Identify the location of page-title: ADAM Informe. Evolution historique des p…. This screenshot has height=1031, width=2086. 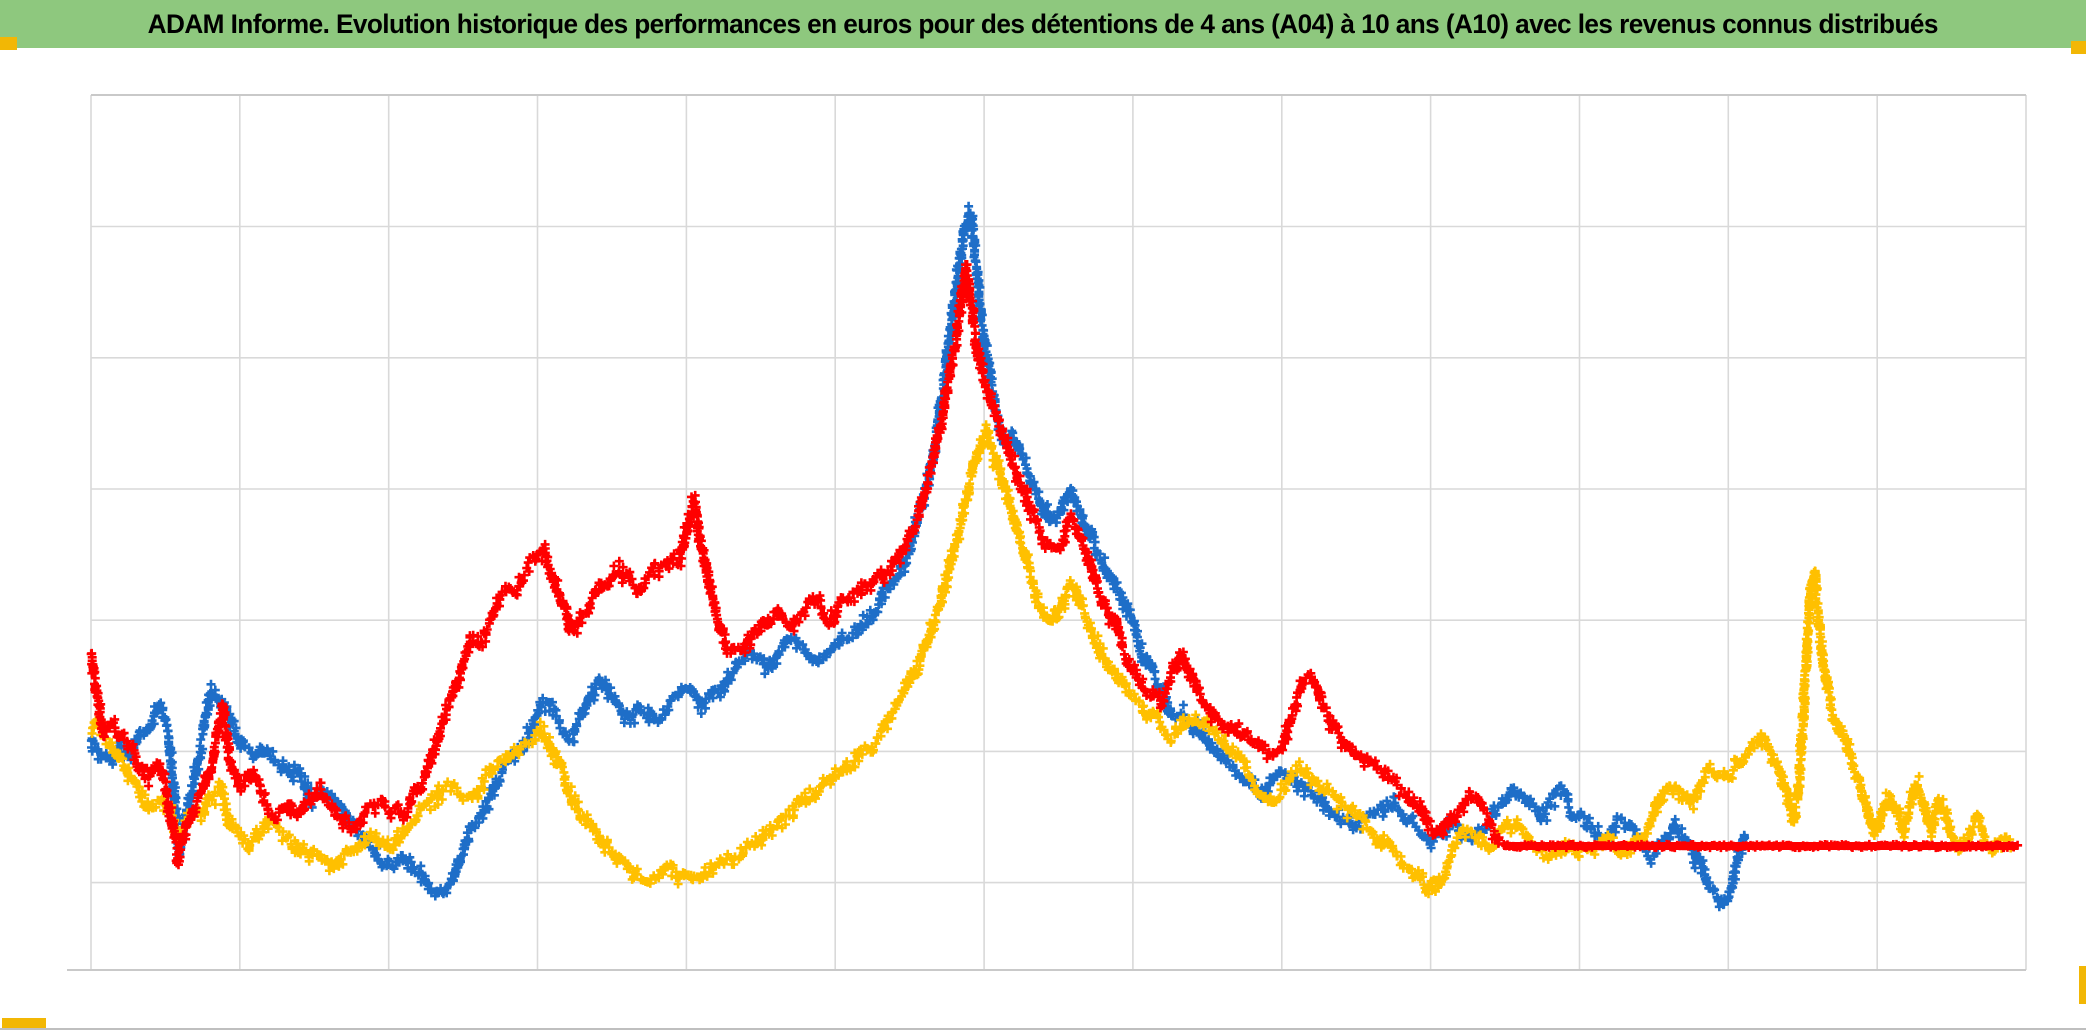
(1043, 23).